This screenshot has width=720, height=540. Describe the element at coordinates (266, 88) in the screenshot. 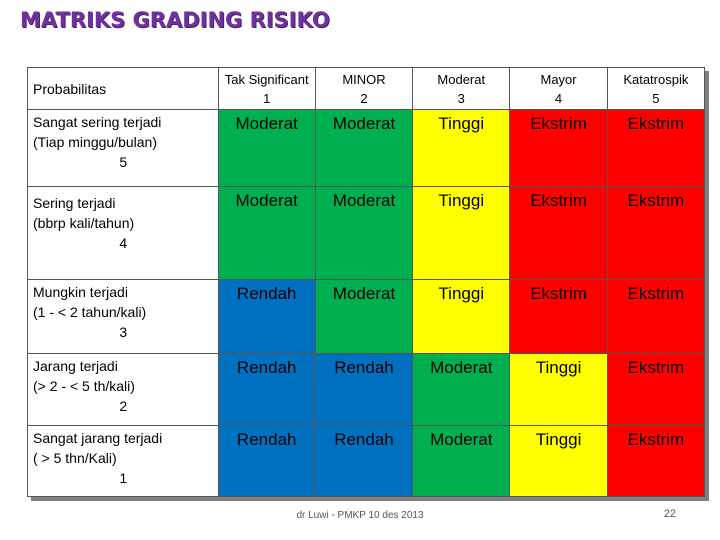

I see `header-severity-1: Tak Significant 1` at that location.